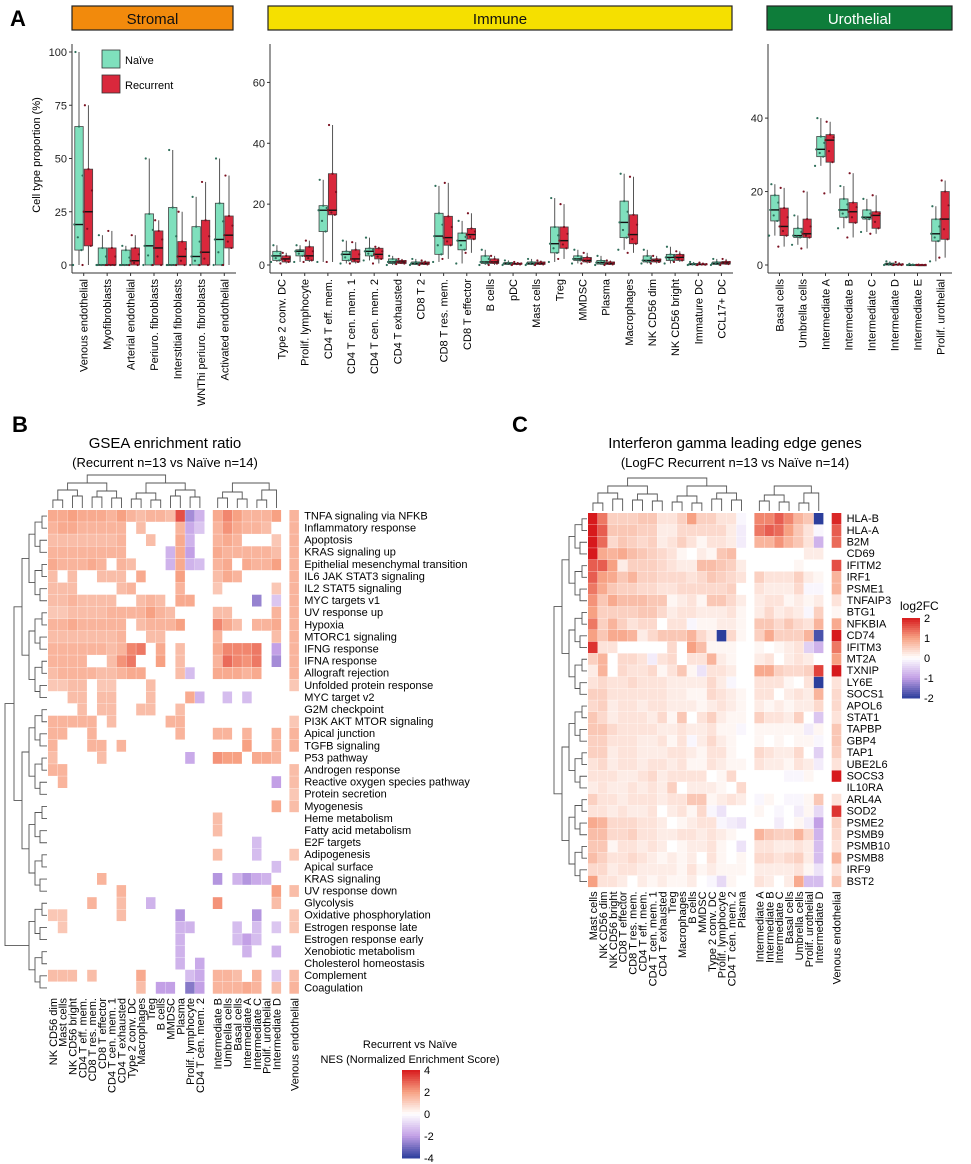 This screenshot has width=971, height=1164. What do you see at coordinates (781, 305) in the screenshot?
I see `x-tick-label: Basal cells` at bounding box center [781, 305].